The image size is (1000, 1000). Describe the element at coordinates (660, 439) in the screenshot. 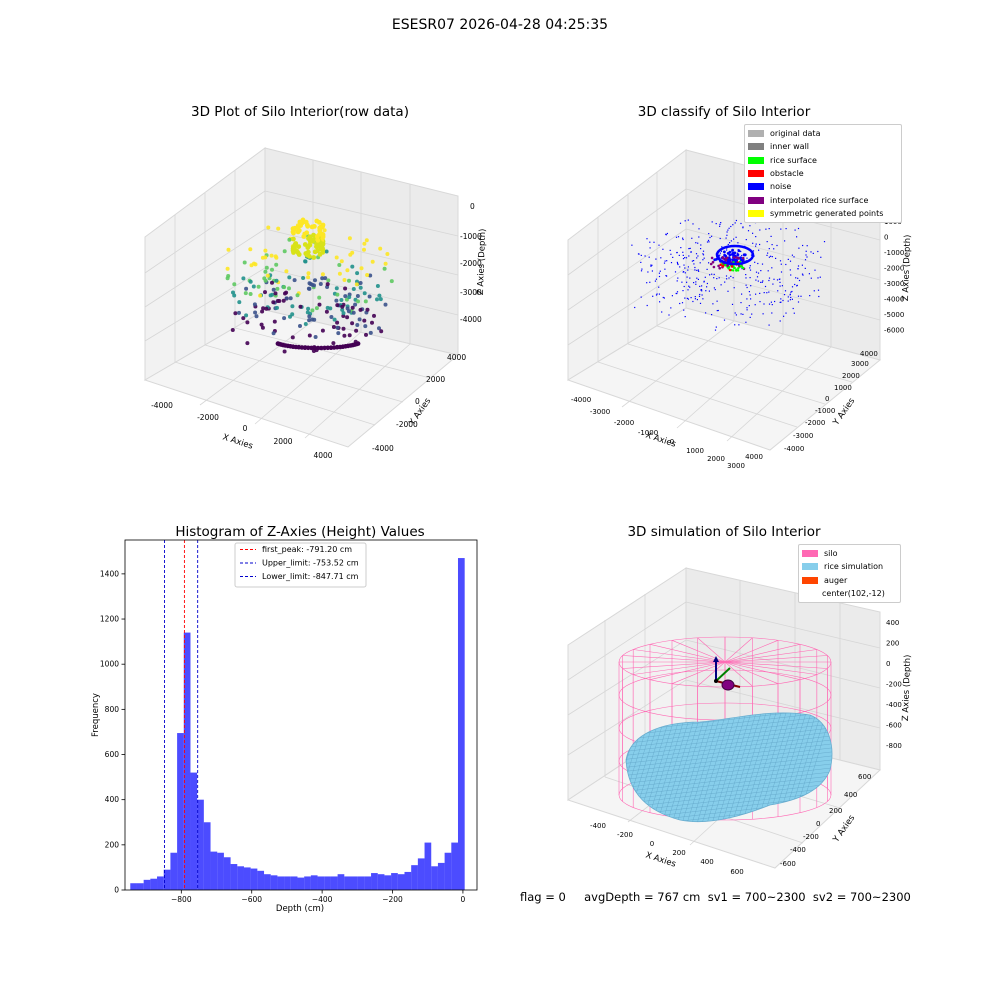

I see `p2-xlabel: X Axies` at that location.